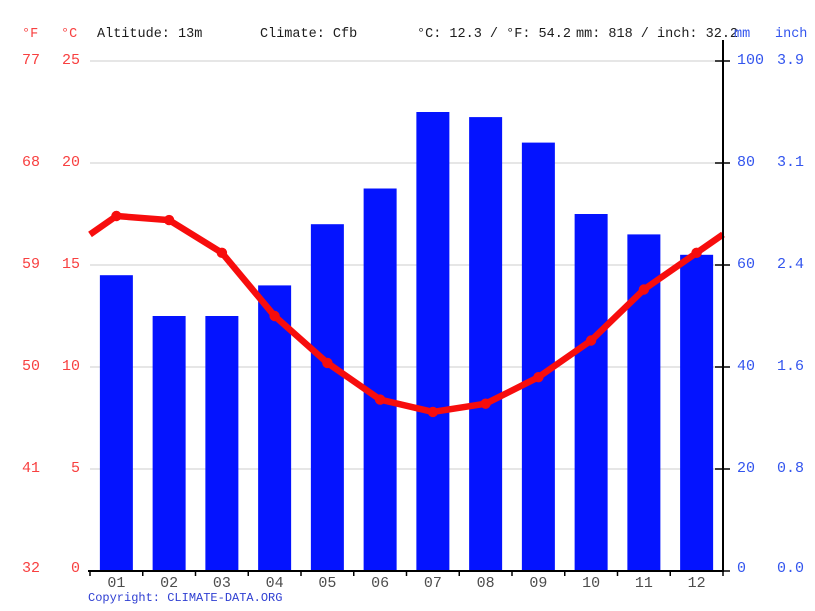  Describe the element at coordinates (70, 162) in the screenshot. I see `y-axis-label-celsius: 20` at that location.